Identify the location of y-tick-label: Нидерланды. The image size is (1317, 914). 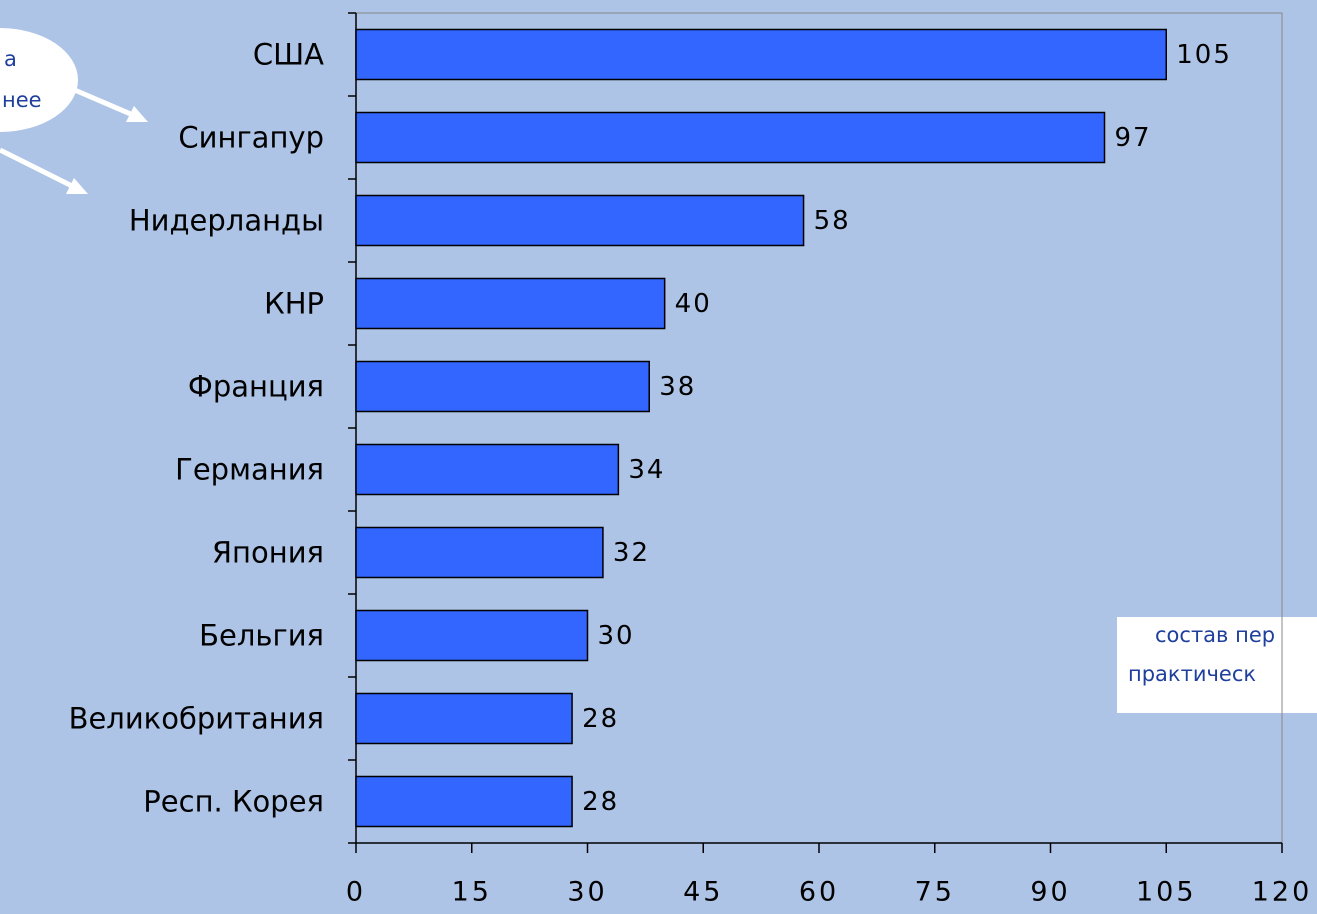
(226, 221).